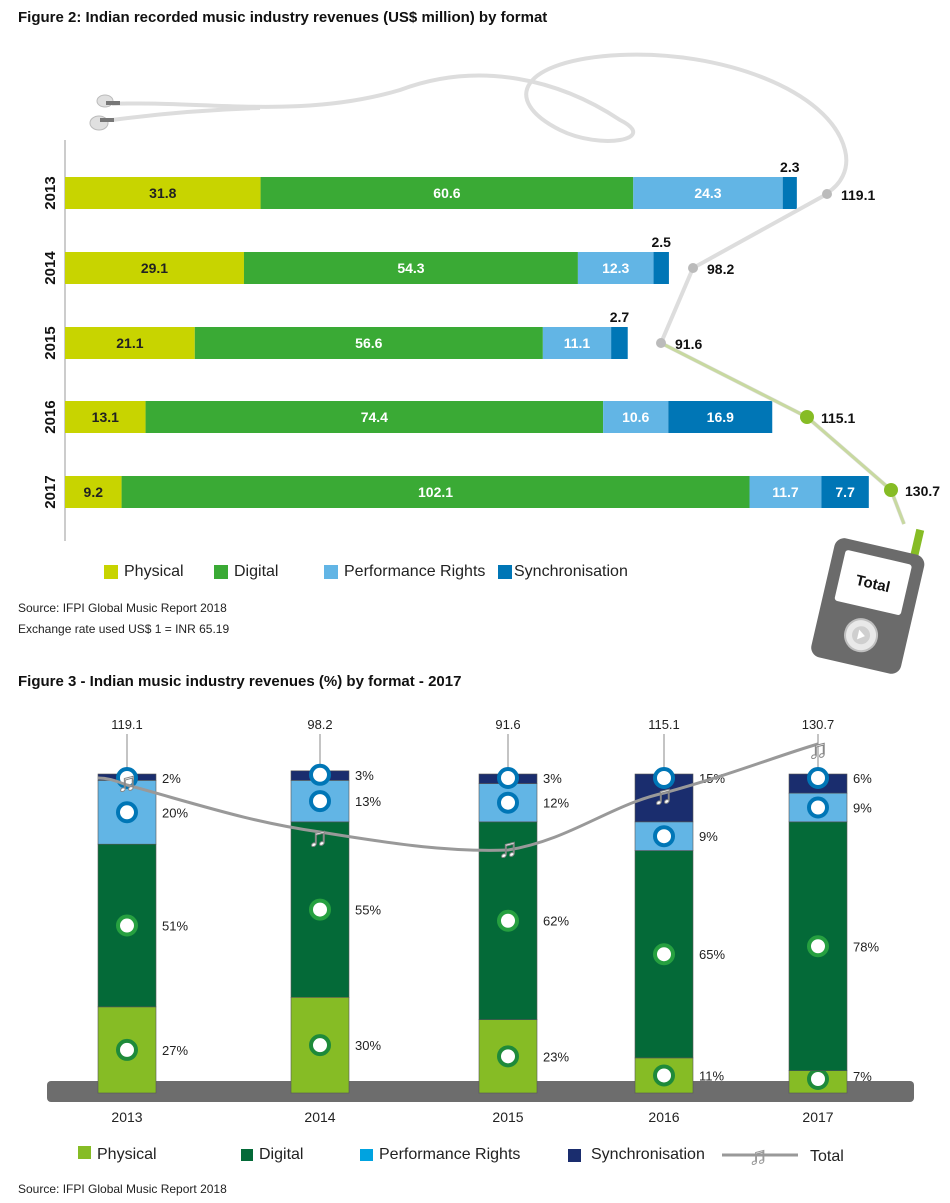 This screenshot has width=950, height=1203. What do you see at coordinates (186, 114) in the screenshot?
I see `earphone-cable-branch` at bounding box center [186, 114].